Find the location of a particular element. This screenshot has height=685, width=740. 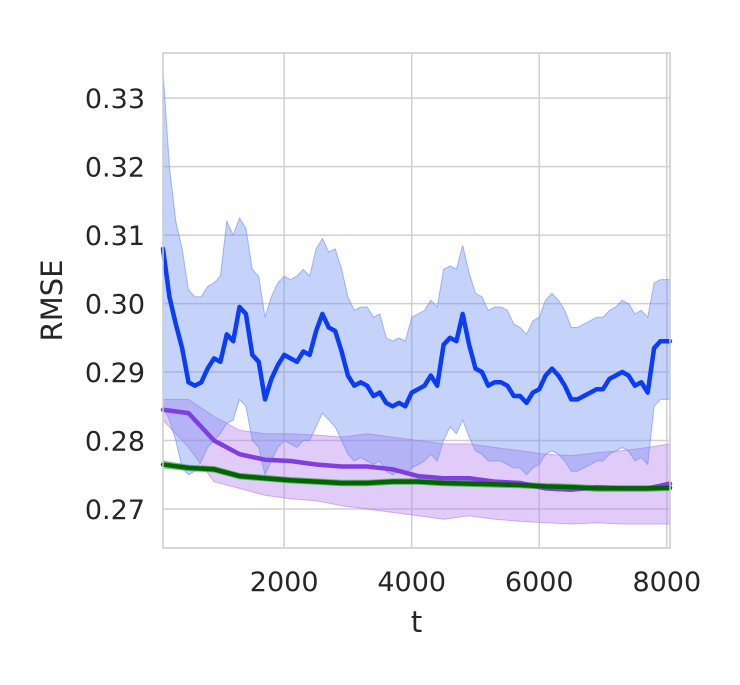

x-tick-label: 2000 is located at coordinates (284, 582).